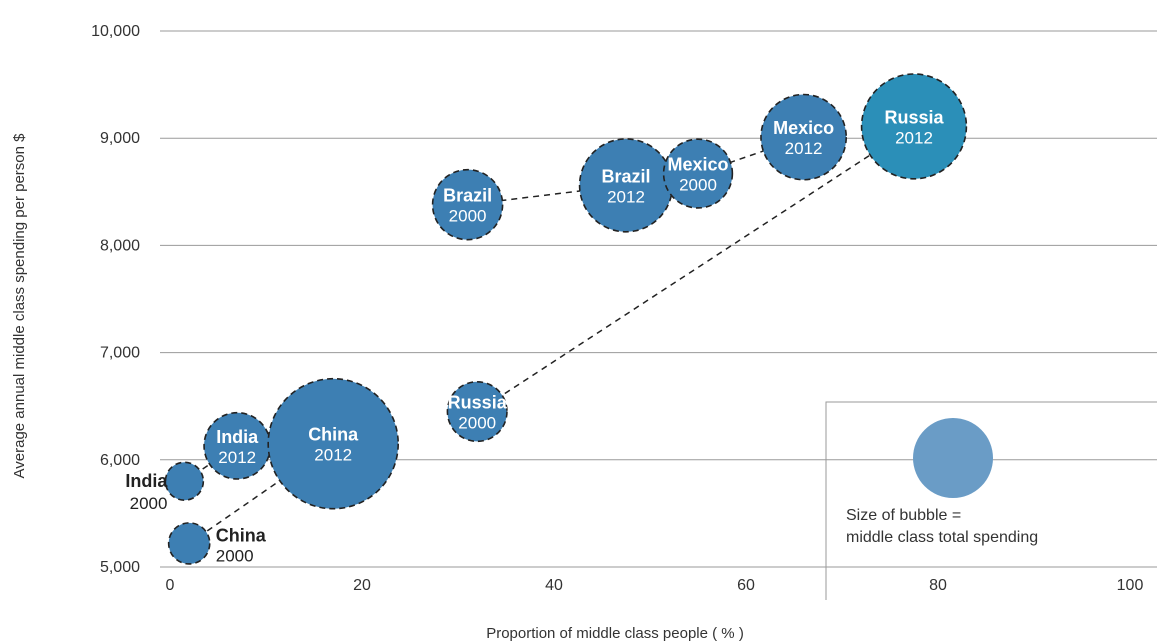  What do you see at coordinates (942, 537) in the screenshot?
I see `legend-text-line2: middle class total spending` at bounding box center [942, 537].